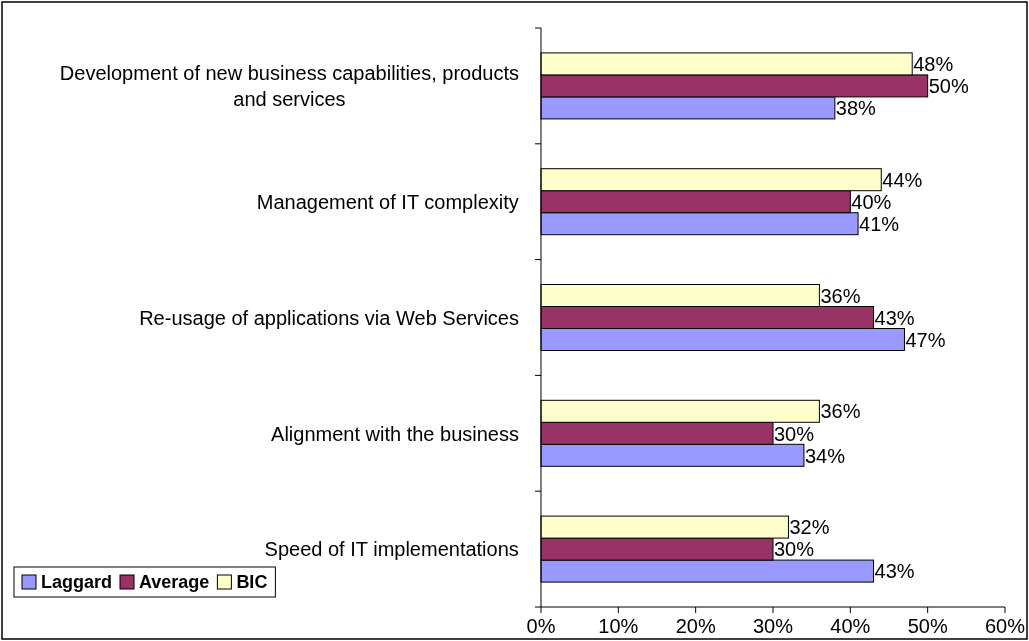 Image resolution: width=1029 pixels, height=641 pixels. I want to click on data-label: 41%, so click(879, 223).